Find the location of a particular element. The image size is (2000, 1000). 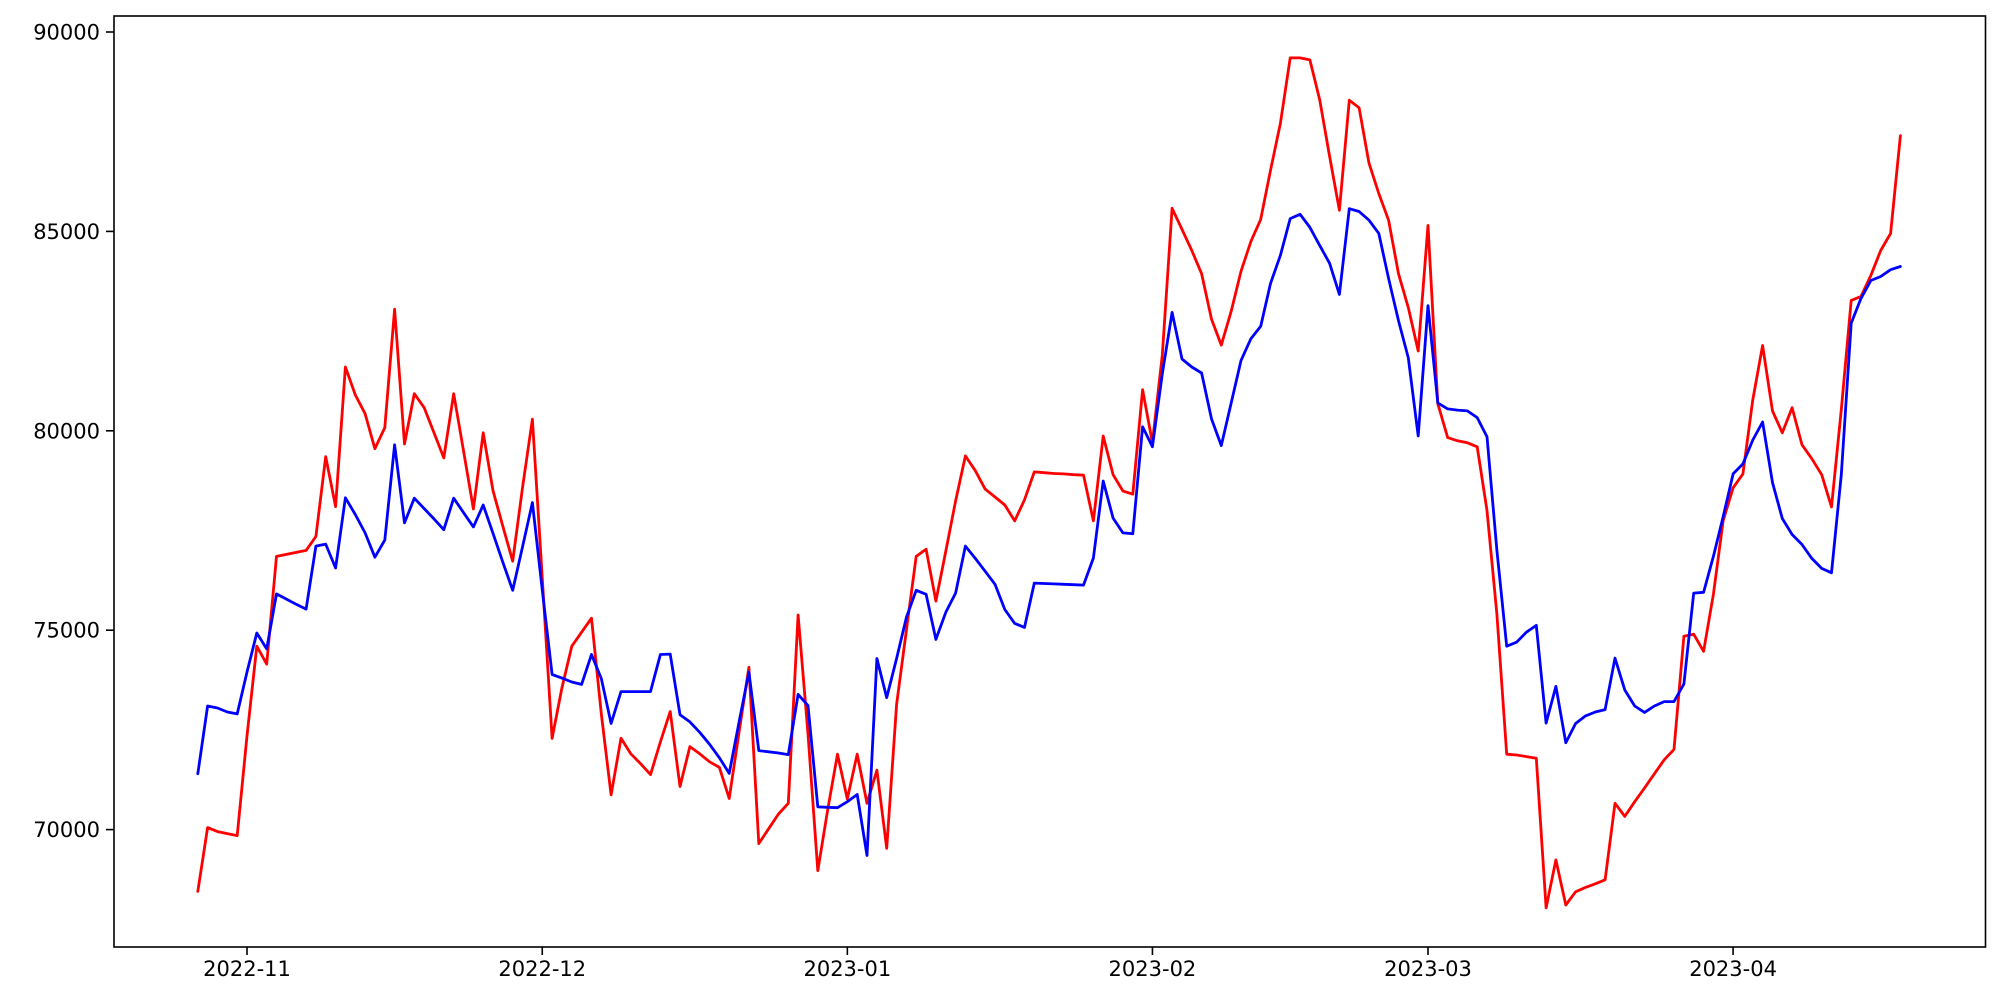

x-tick-label: 2023-04 is located at coordinates (1733, 969).